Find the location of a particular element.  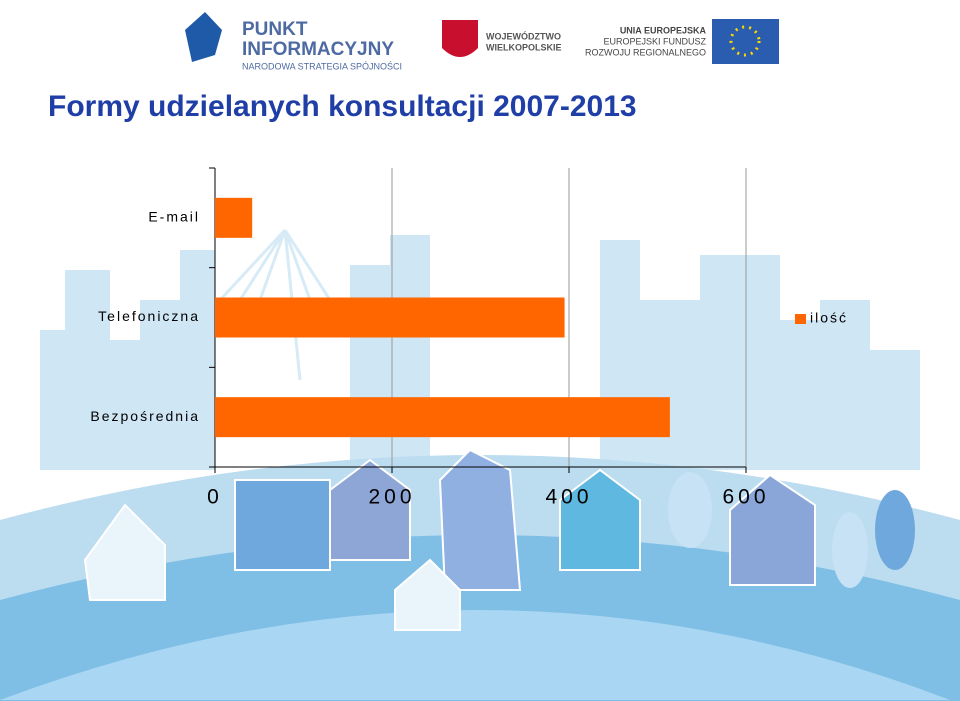

logo-text: WIELKOPOLSKIE is located at coordinates (524, 47).